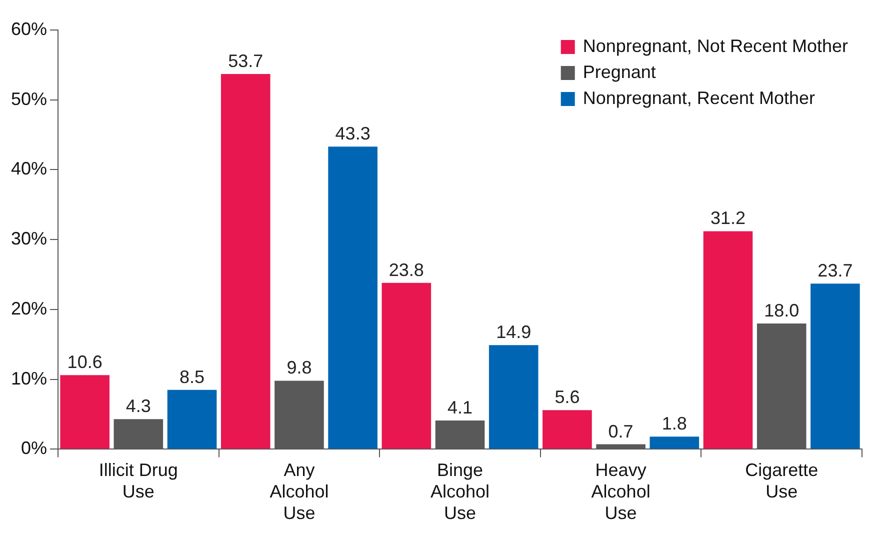 This screenshot has height=536, width=874. Describe the element at coordinates (299, 492) in the screenshot. I see `x-tick-label: Any Alcohol Use` at that location.